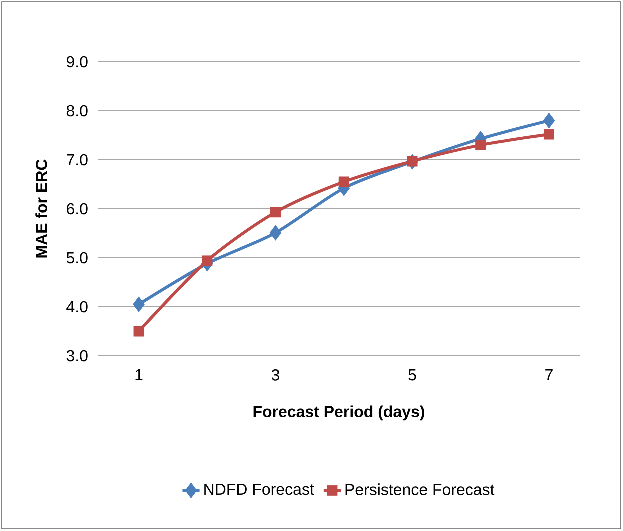 The image size is (623, 531). I want to click on y-axis-title: MAE for ERC, so click(42, 209).